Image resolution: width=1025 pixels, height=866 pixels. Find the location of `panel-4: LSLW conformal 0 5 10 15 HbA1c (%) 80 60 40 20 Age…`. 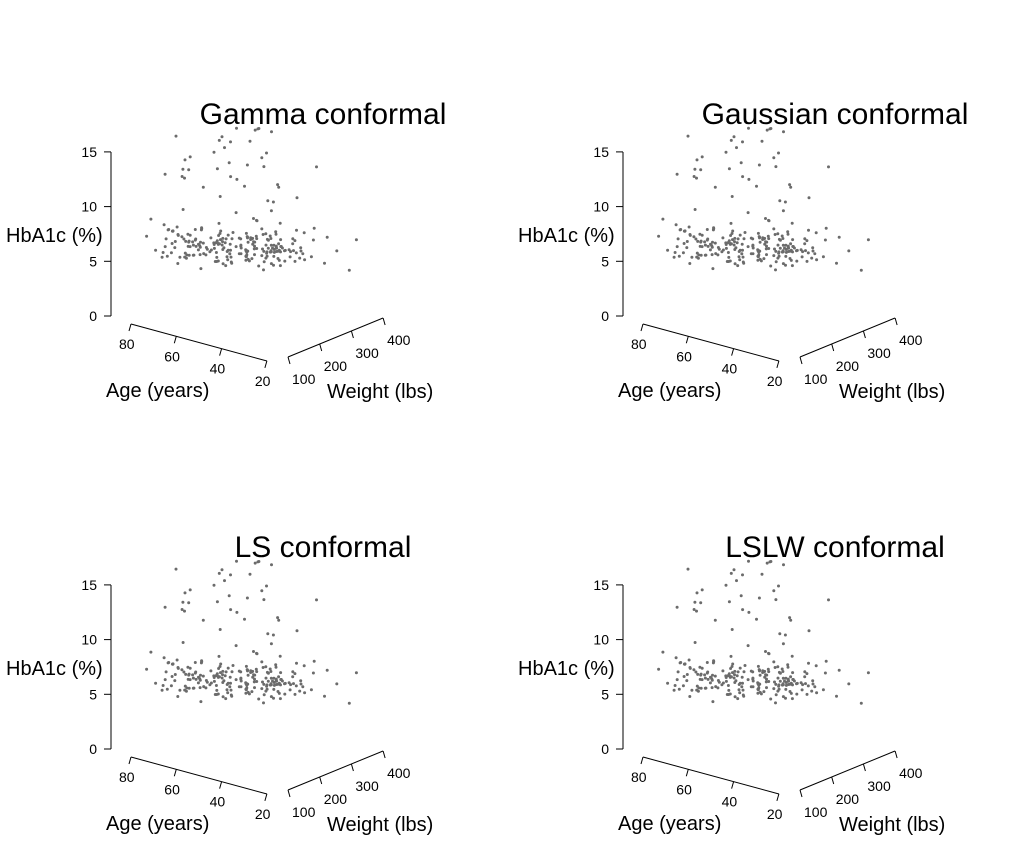

panel-4: LSLW conformal 0 5 10 15 HbA1c (%) 80 60 40 20 Age… is located at coordinates (731, 683).